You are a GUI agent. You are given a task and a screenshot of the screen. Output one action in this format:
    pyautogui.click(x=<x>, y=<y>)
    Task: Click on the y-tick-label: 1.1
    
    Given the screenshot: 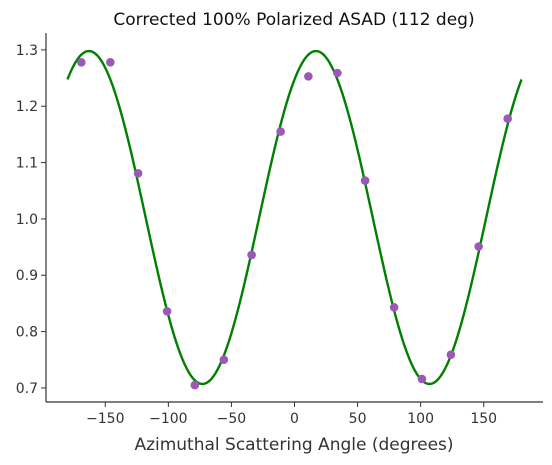 What is the action you would take?
    pyautogui.click(x=27, y=164)
    